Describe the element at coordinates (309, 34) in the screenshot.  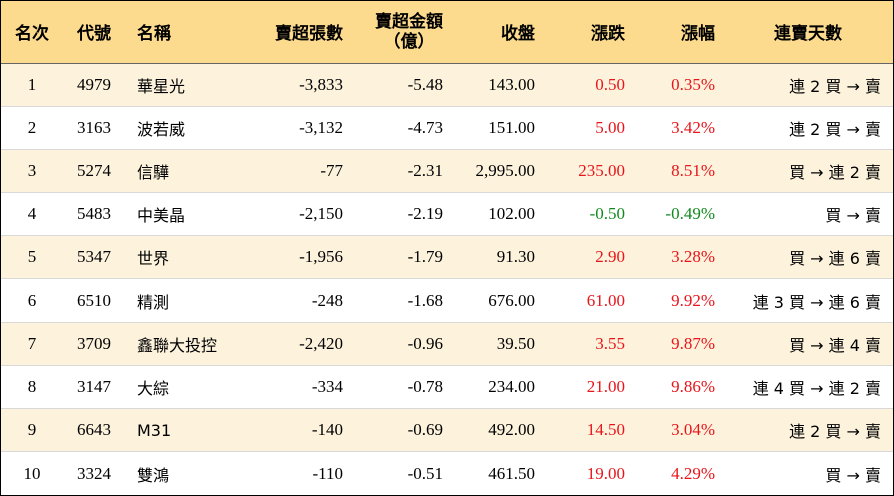
I see `header-shares: 賣超張數` at that location.